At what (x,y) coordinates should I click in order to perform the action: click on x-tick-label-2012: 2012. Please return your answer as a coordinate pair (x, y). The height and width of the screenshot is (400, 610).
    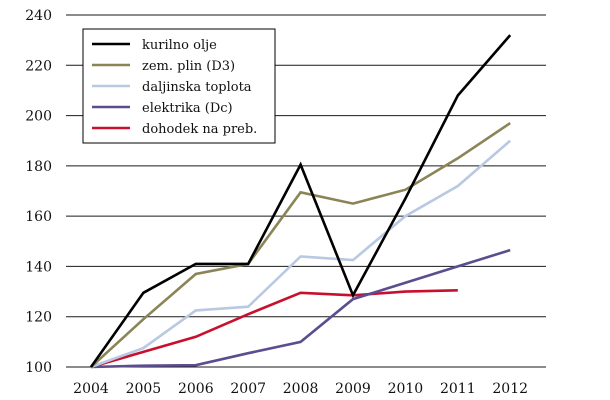
    Looking at the image, I should click on (510, 389).